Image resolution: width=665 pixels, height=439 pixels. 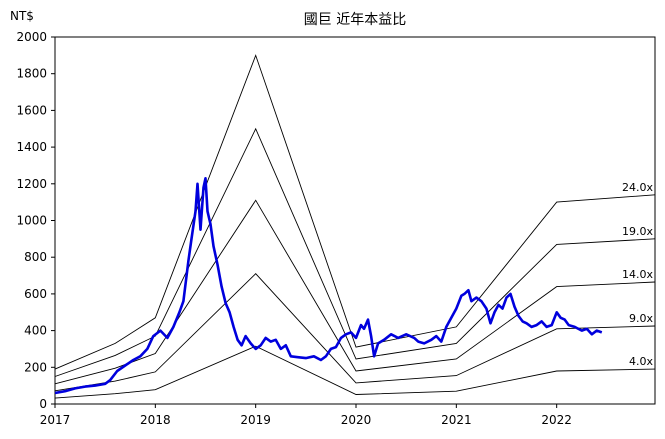 What do you see at coordinates (155, 420) in the screenshot?
I see `x-tick-label: 2018` at bounding box center [155, 420].